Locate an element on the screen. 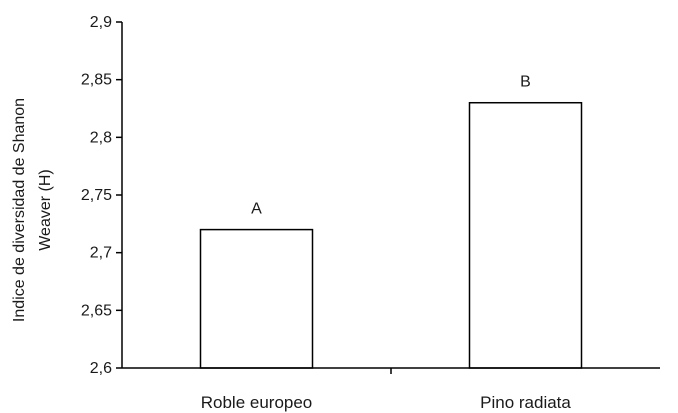 The height and width of the screenshot is (413, 678). y-tick-label: 2,75 is located at coordinates (96, 195).